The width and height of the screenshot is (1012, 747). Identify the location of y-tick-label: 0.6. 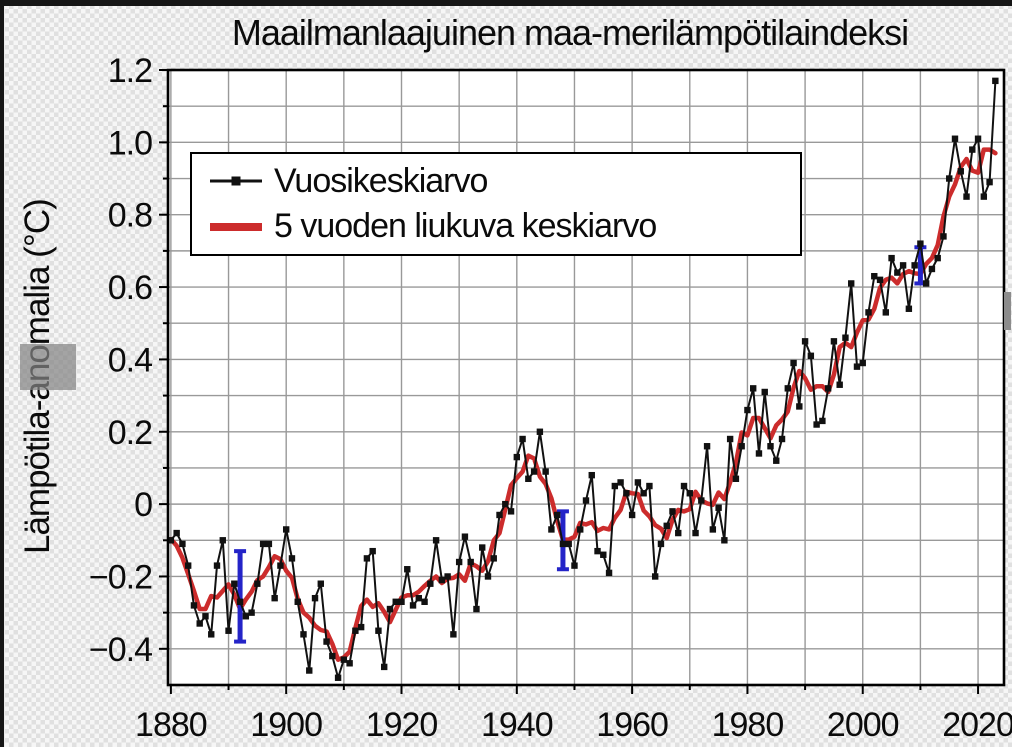
(130, 288).